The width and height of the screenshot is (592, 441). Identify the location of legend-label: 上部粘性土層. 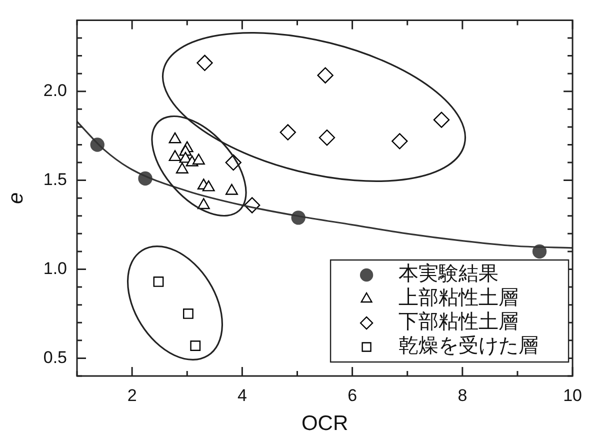
(458, 297).